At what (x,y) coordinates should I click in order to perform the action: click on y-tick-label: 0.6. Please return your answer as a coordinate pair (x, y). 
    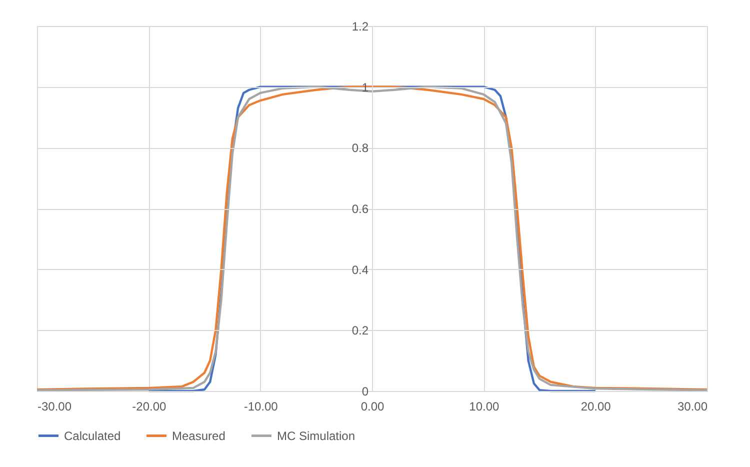
    Looking at the image, I should click on (360, 209).